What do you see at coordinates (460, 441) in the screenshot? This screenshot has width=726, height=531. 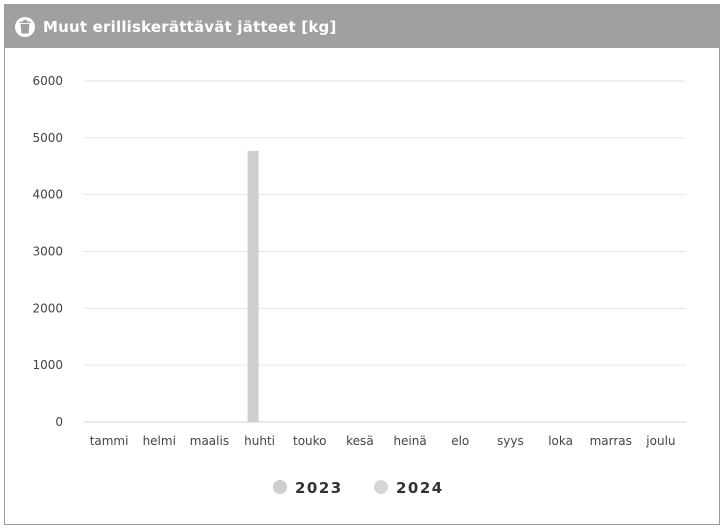 I see `x-tick-label: elo` at bounding box center [460, 441].